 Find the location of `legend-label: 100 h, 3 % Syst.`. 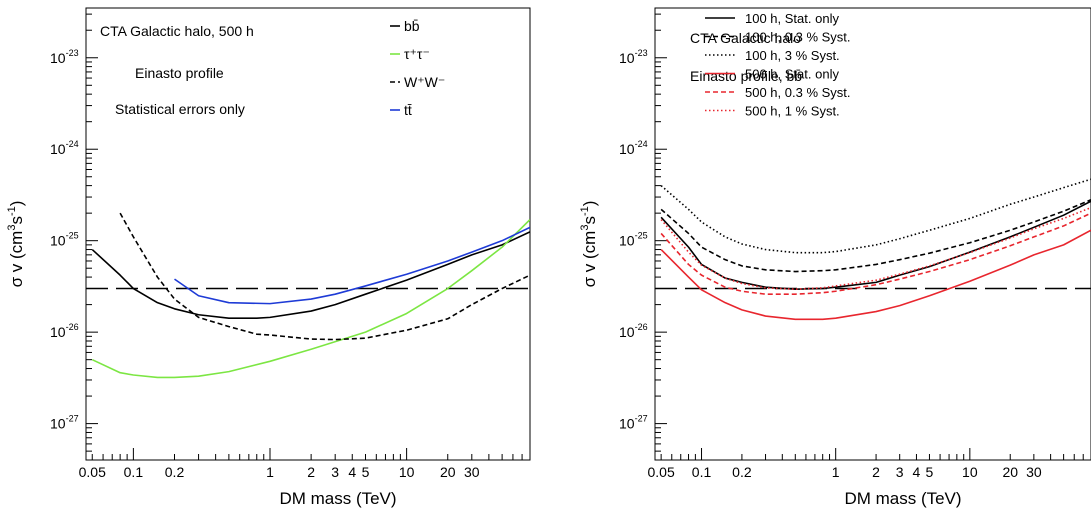

legend-label: 100 h, 3 % Syst. is located at coordinates (792, 55).